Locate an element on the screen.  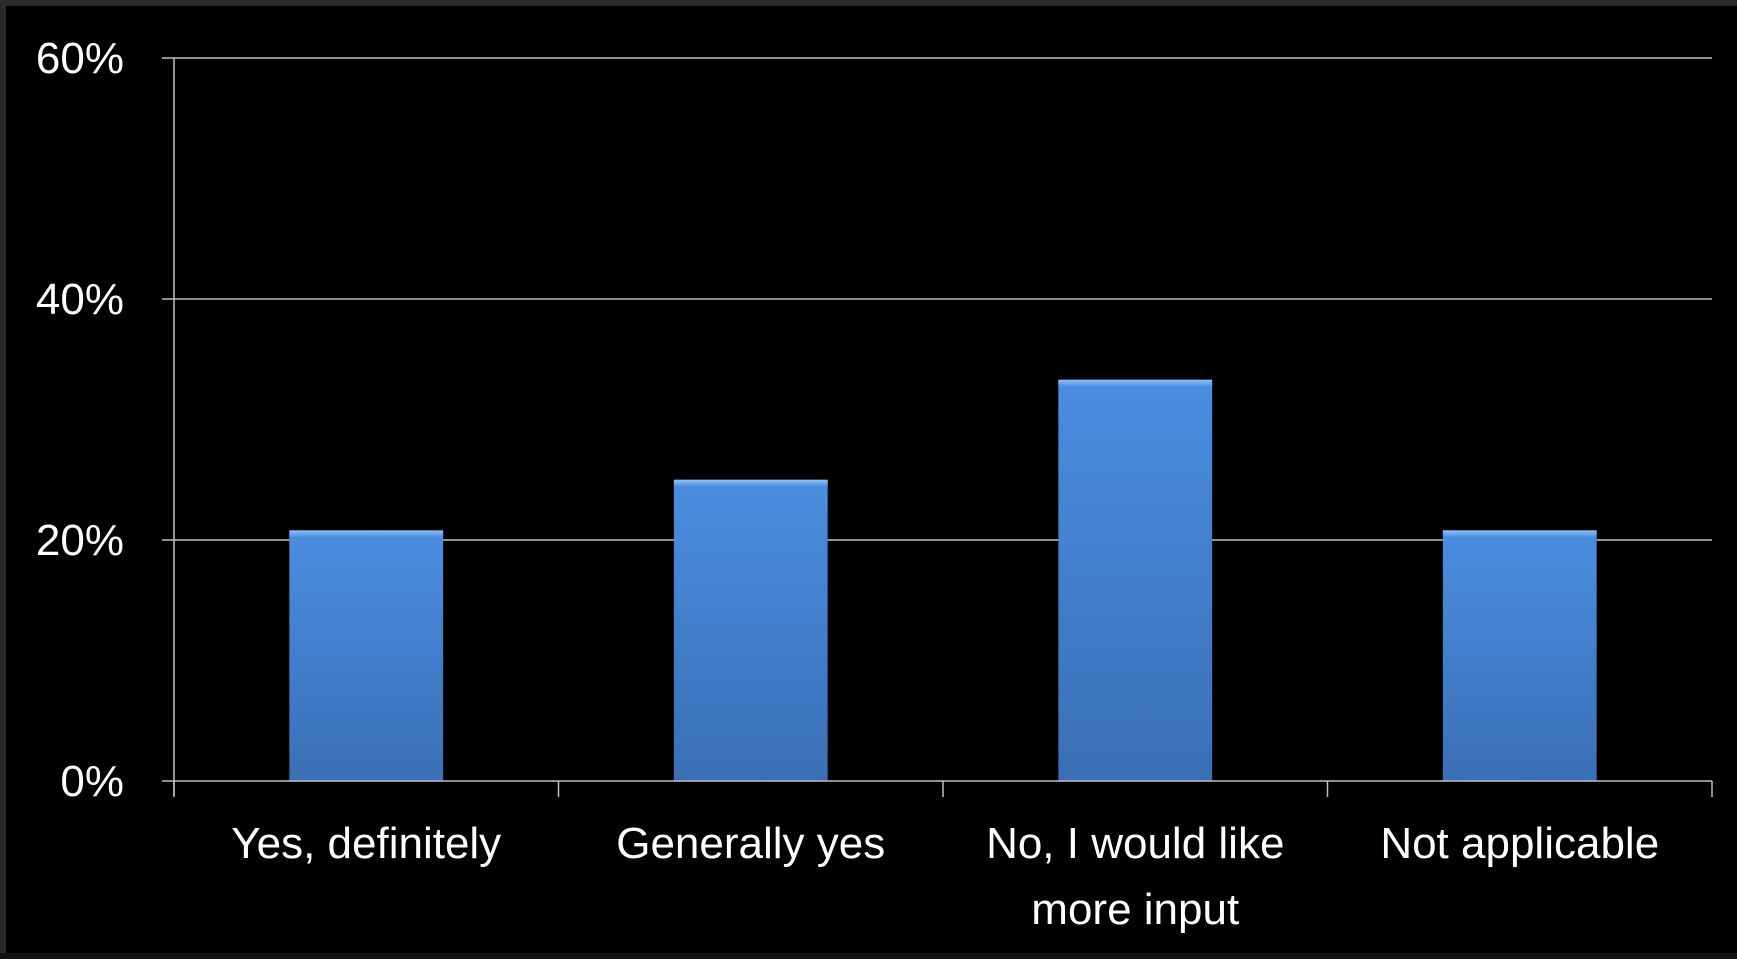
x-category-label-line: No, I would like is located at coordinates (1135, 843).